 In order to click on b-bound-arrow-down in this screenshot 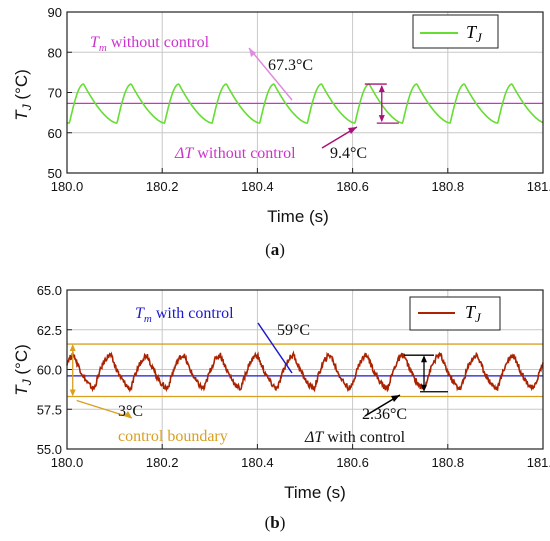, I will do `click(72, 393)`.